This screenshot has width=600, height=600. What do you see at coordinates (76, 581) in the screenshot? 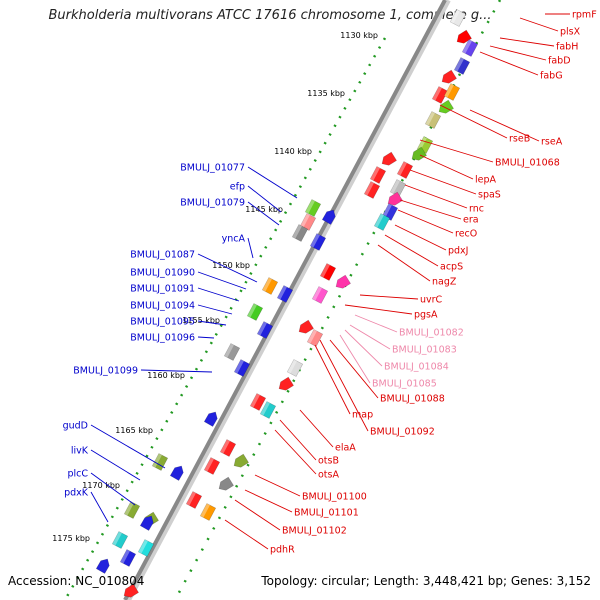
I see `accession-text: Accession: NC_010804` at bounding box center [76, 581].